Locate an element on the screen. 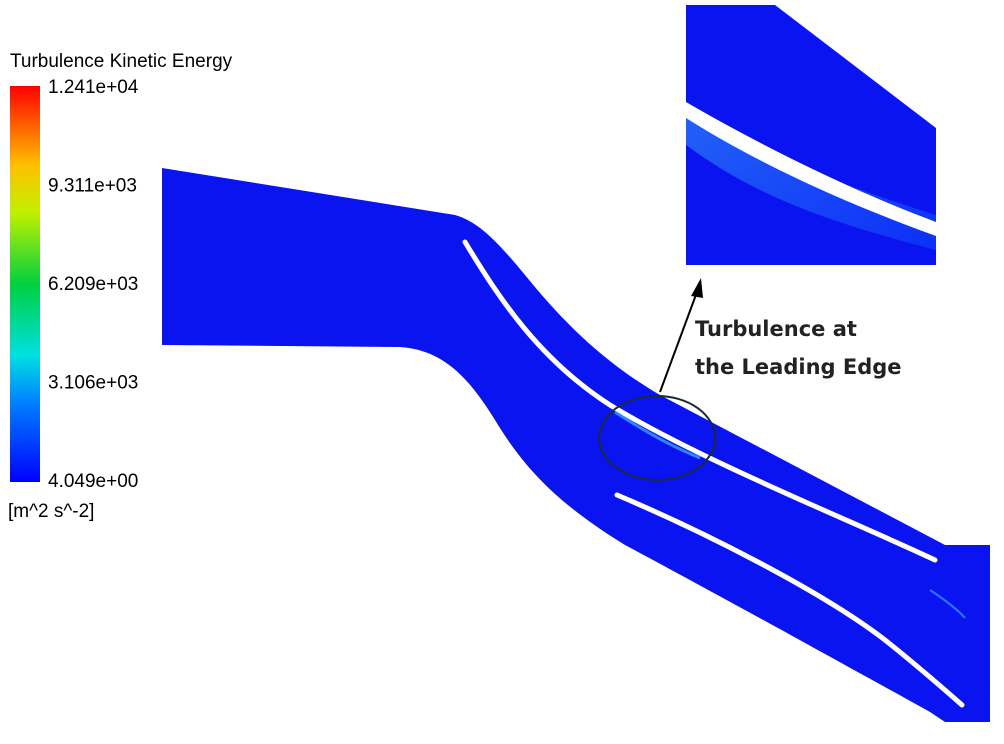 The image size is (1004, 744). legend-title: Turbulence Kinetic Energy is located at coordinates (121, 61).